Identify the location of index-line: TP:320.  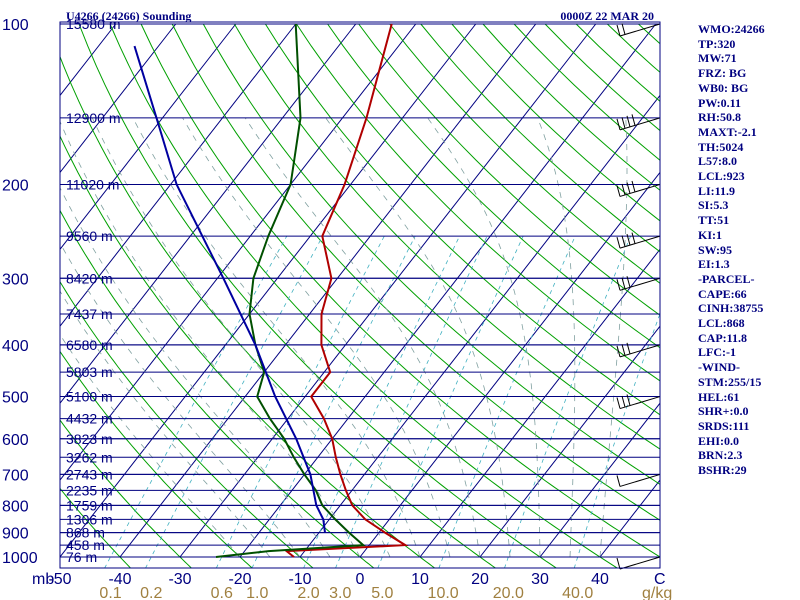
(717, 43).